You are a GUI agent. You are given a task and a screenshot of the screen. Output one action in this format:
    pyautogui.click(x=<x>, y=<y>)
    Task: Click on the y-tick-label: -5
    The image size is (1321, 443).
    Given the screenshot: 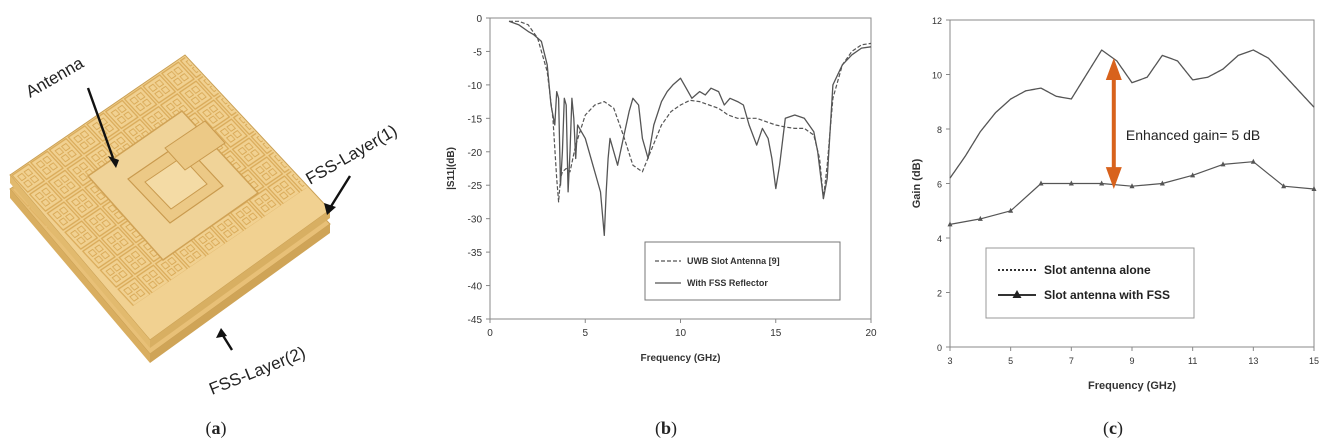 What is the action you would take?
    pyautogui.click(x=477, y=52)
    